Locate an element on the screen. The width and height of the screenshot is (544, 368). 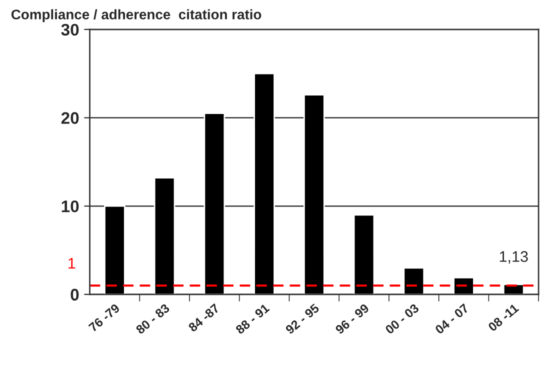
x-tick-label: 76 -79 is located at coordinates (104, 317).